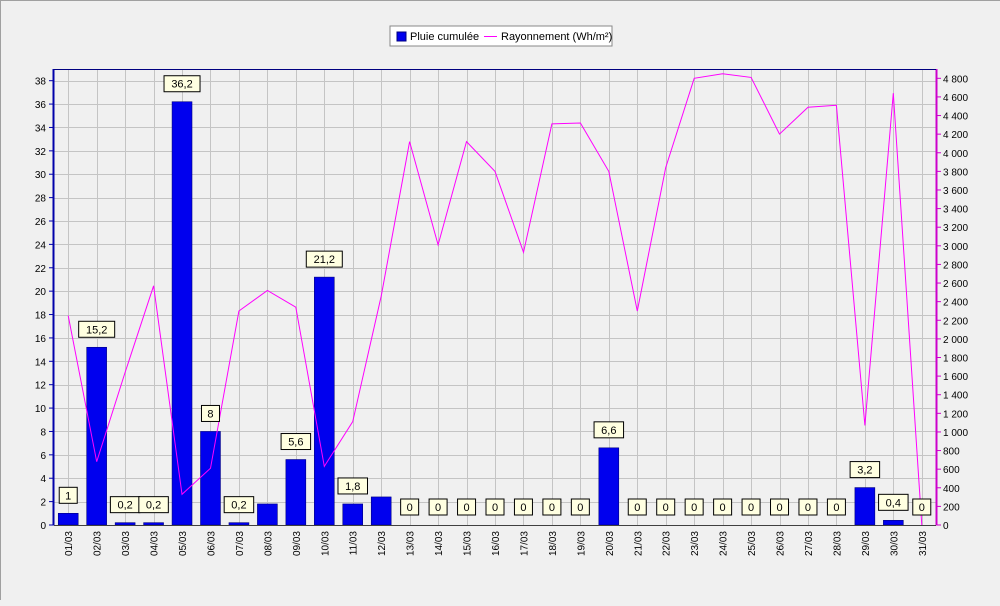 Image resolution: width=1000 pixels, height=606 pixels. I want to click on left-tick-label: 32, so click(41, 152).